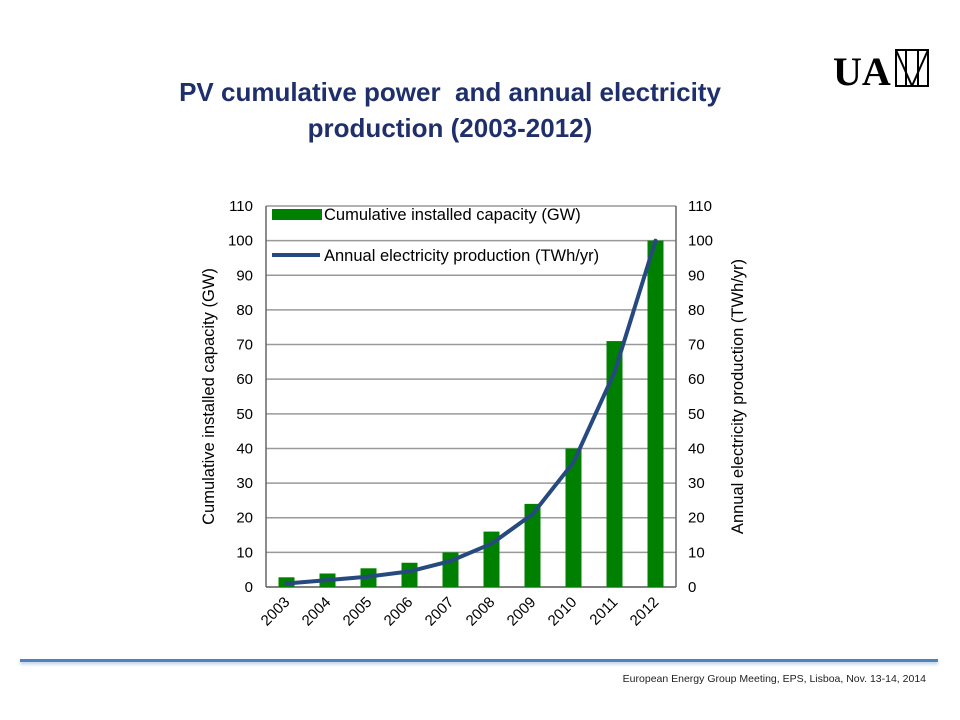 This screenshot has width=960, height=720. Describe the element at coordinates (244, 552) in the screenshot. I see `y-tick-label: 10` at that location.